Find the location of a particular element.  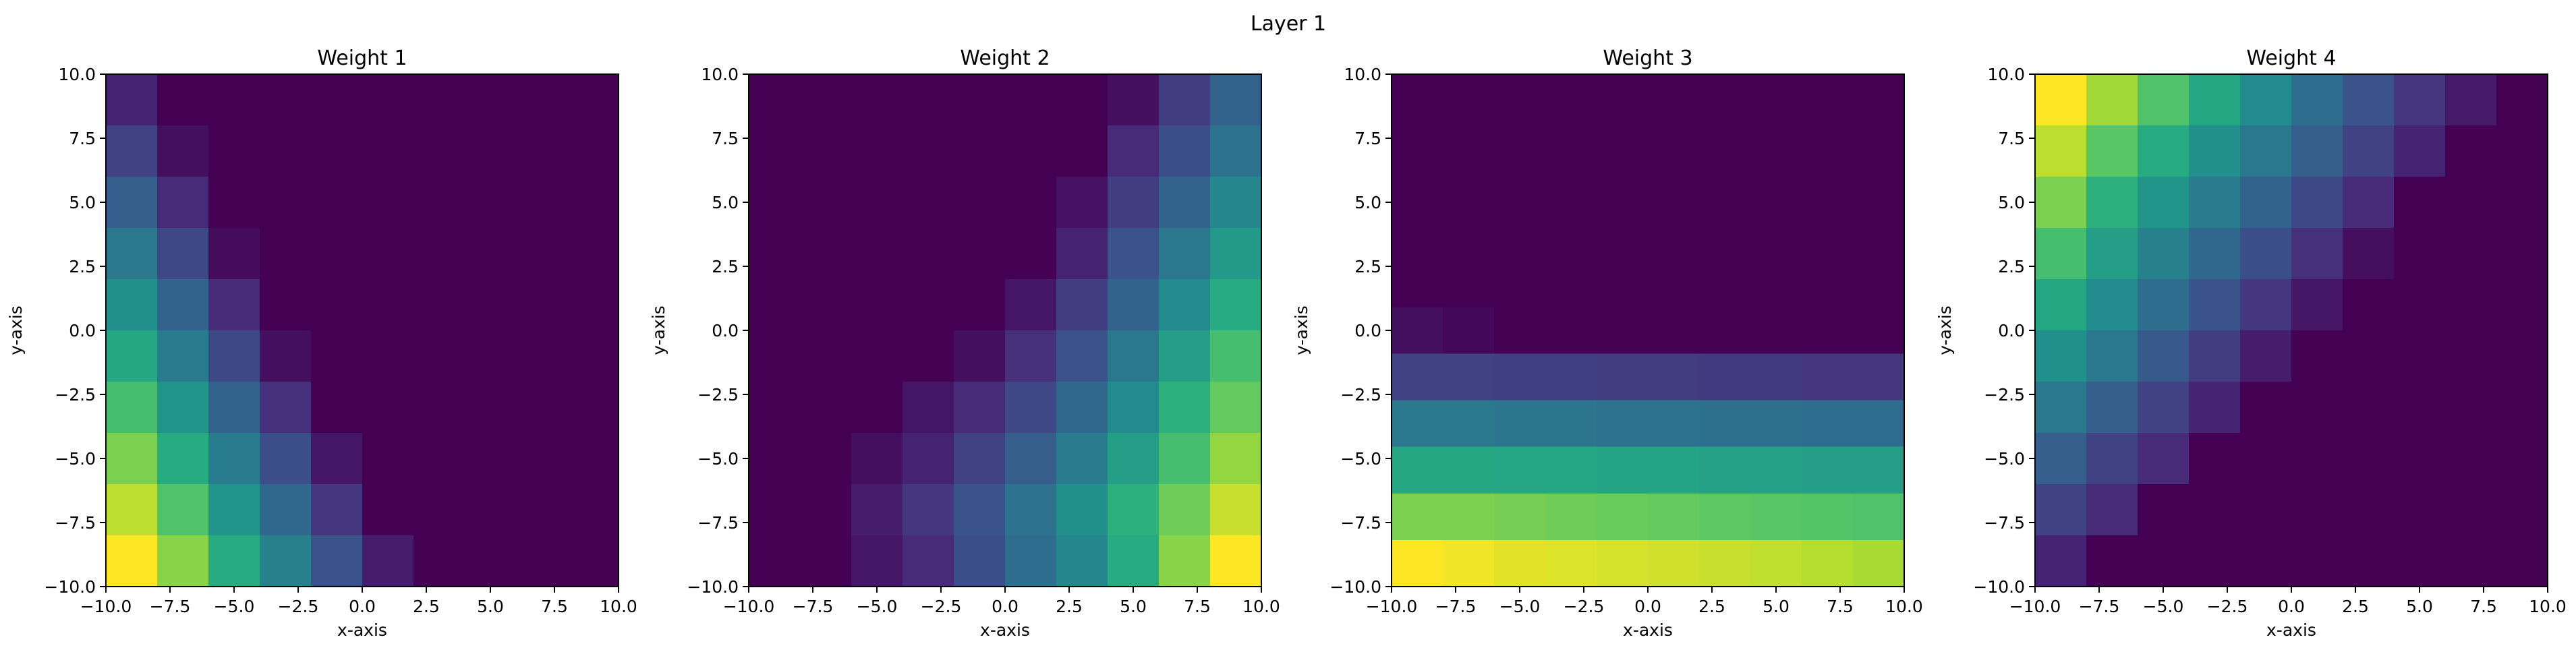

panel-title: Weight 3 is located at coordinates (1647, 59).